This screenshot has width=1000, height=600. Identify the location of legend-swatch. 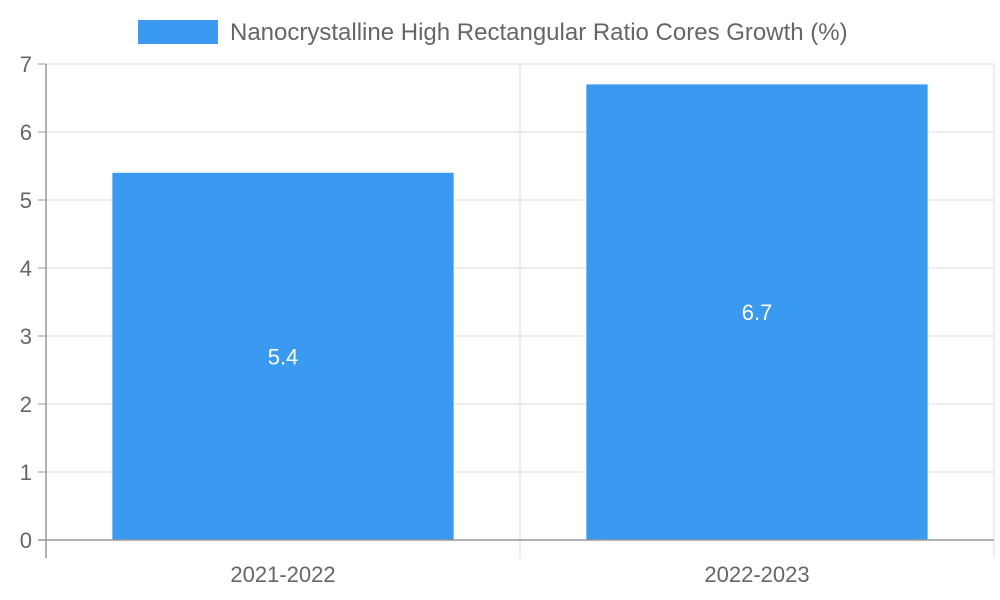
(178, 32).